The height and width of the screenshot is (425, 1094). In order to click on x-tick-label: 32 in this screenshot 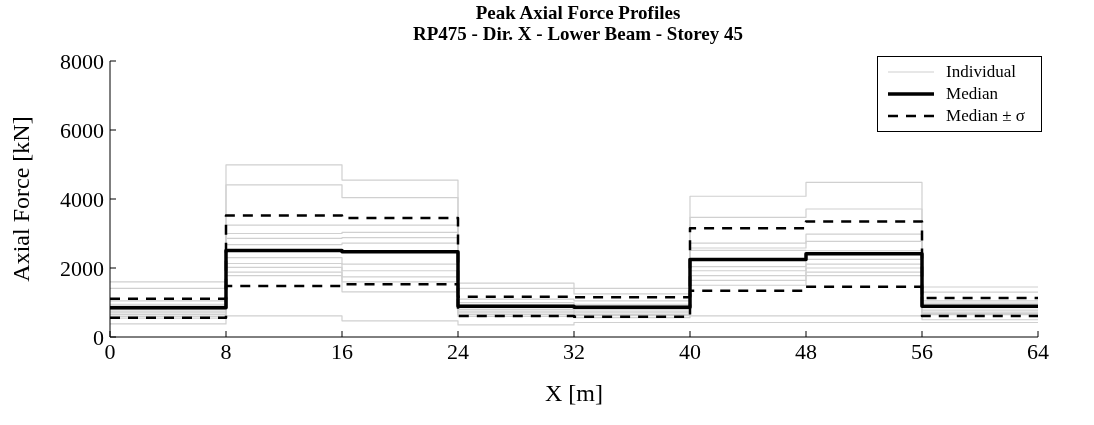, I will do `click(574, 351)`.